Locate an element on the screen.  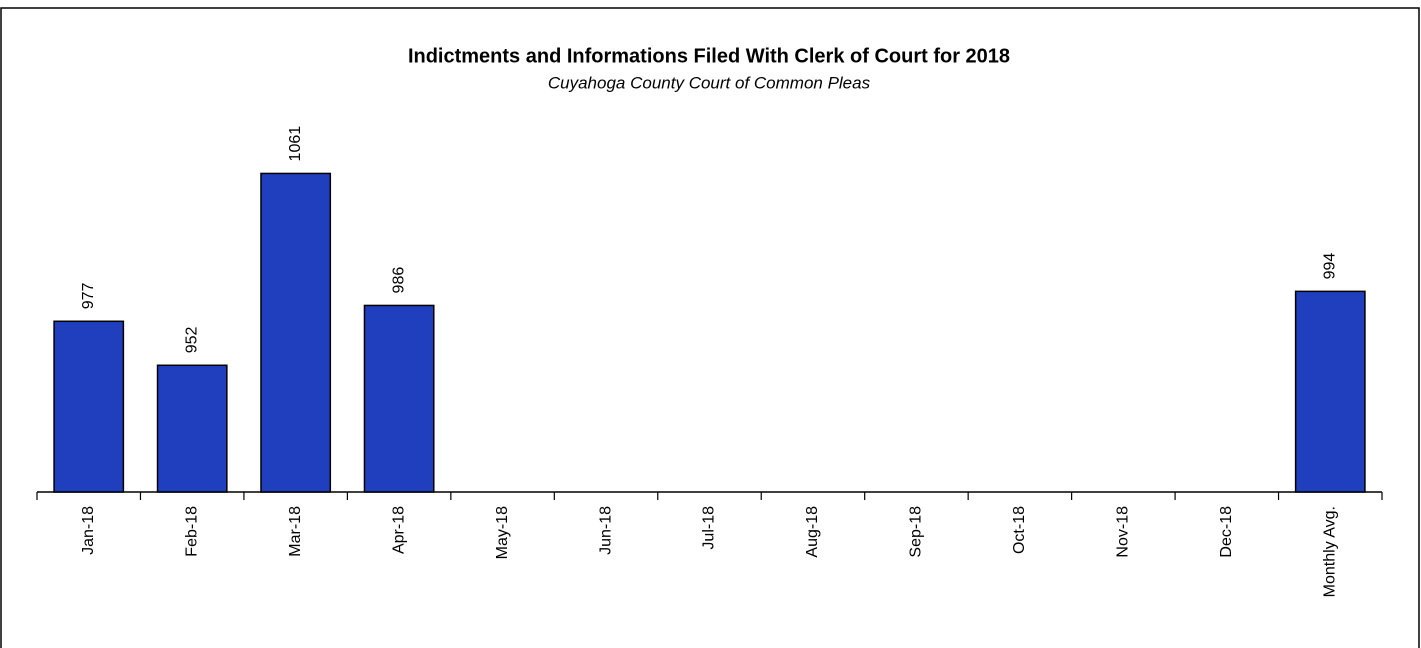
x-tick-label: Nov-18 is located at coordinates (1123, 532).